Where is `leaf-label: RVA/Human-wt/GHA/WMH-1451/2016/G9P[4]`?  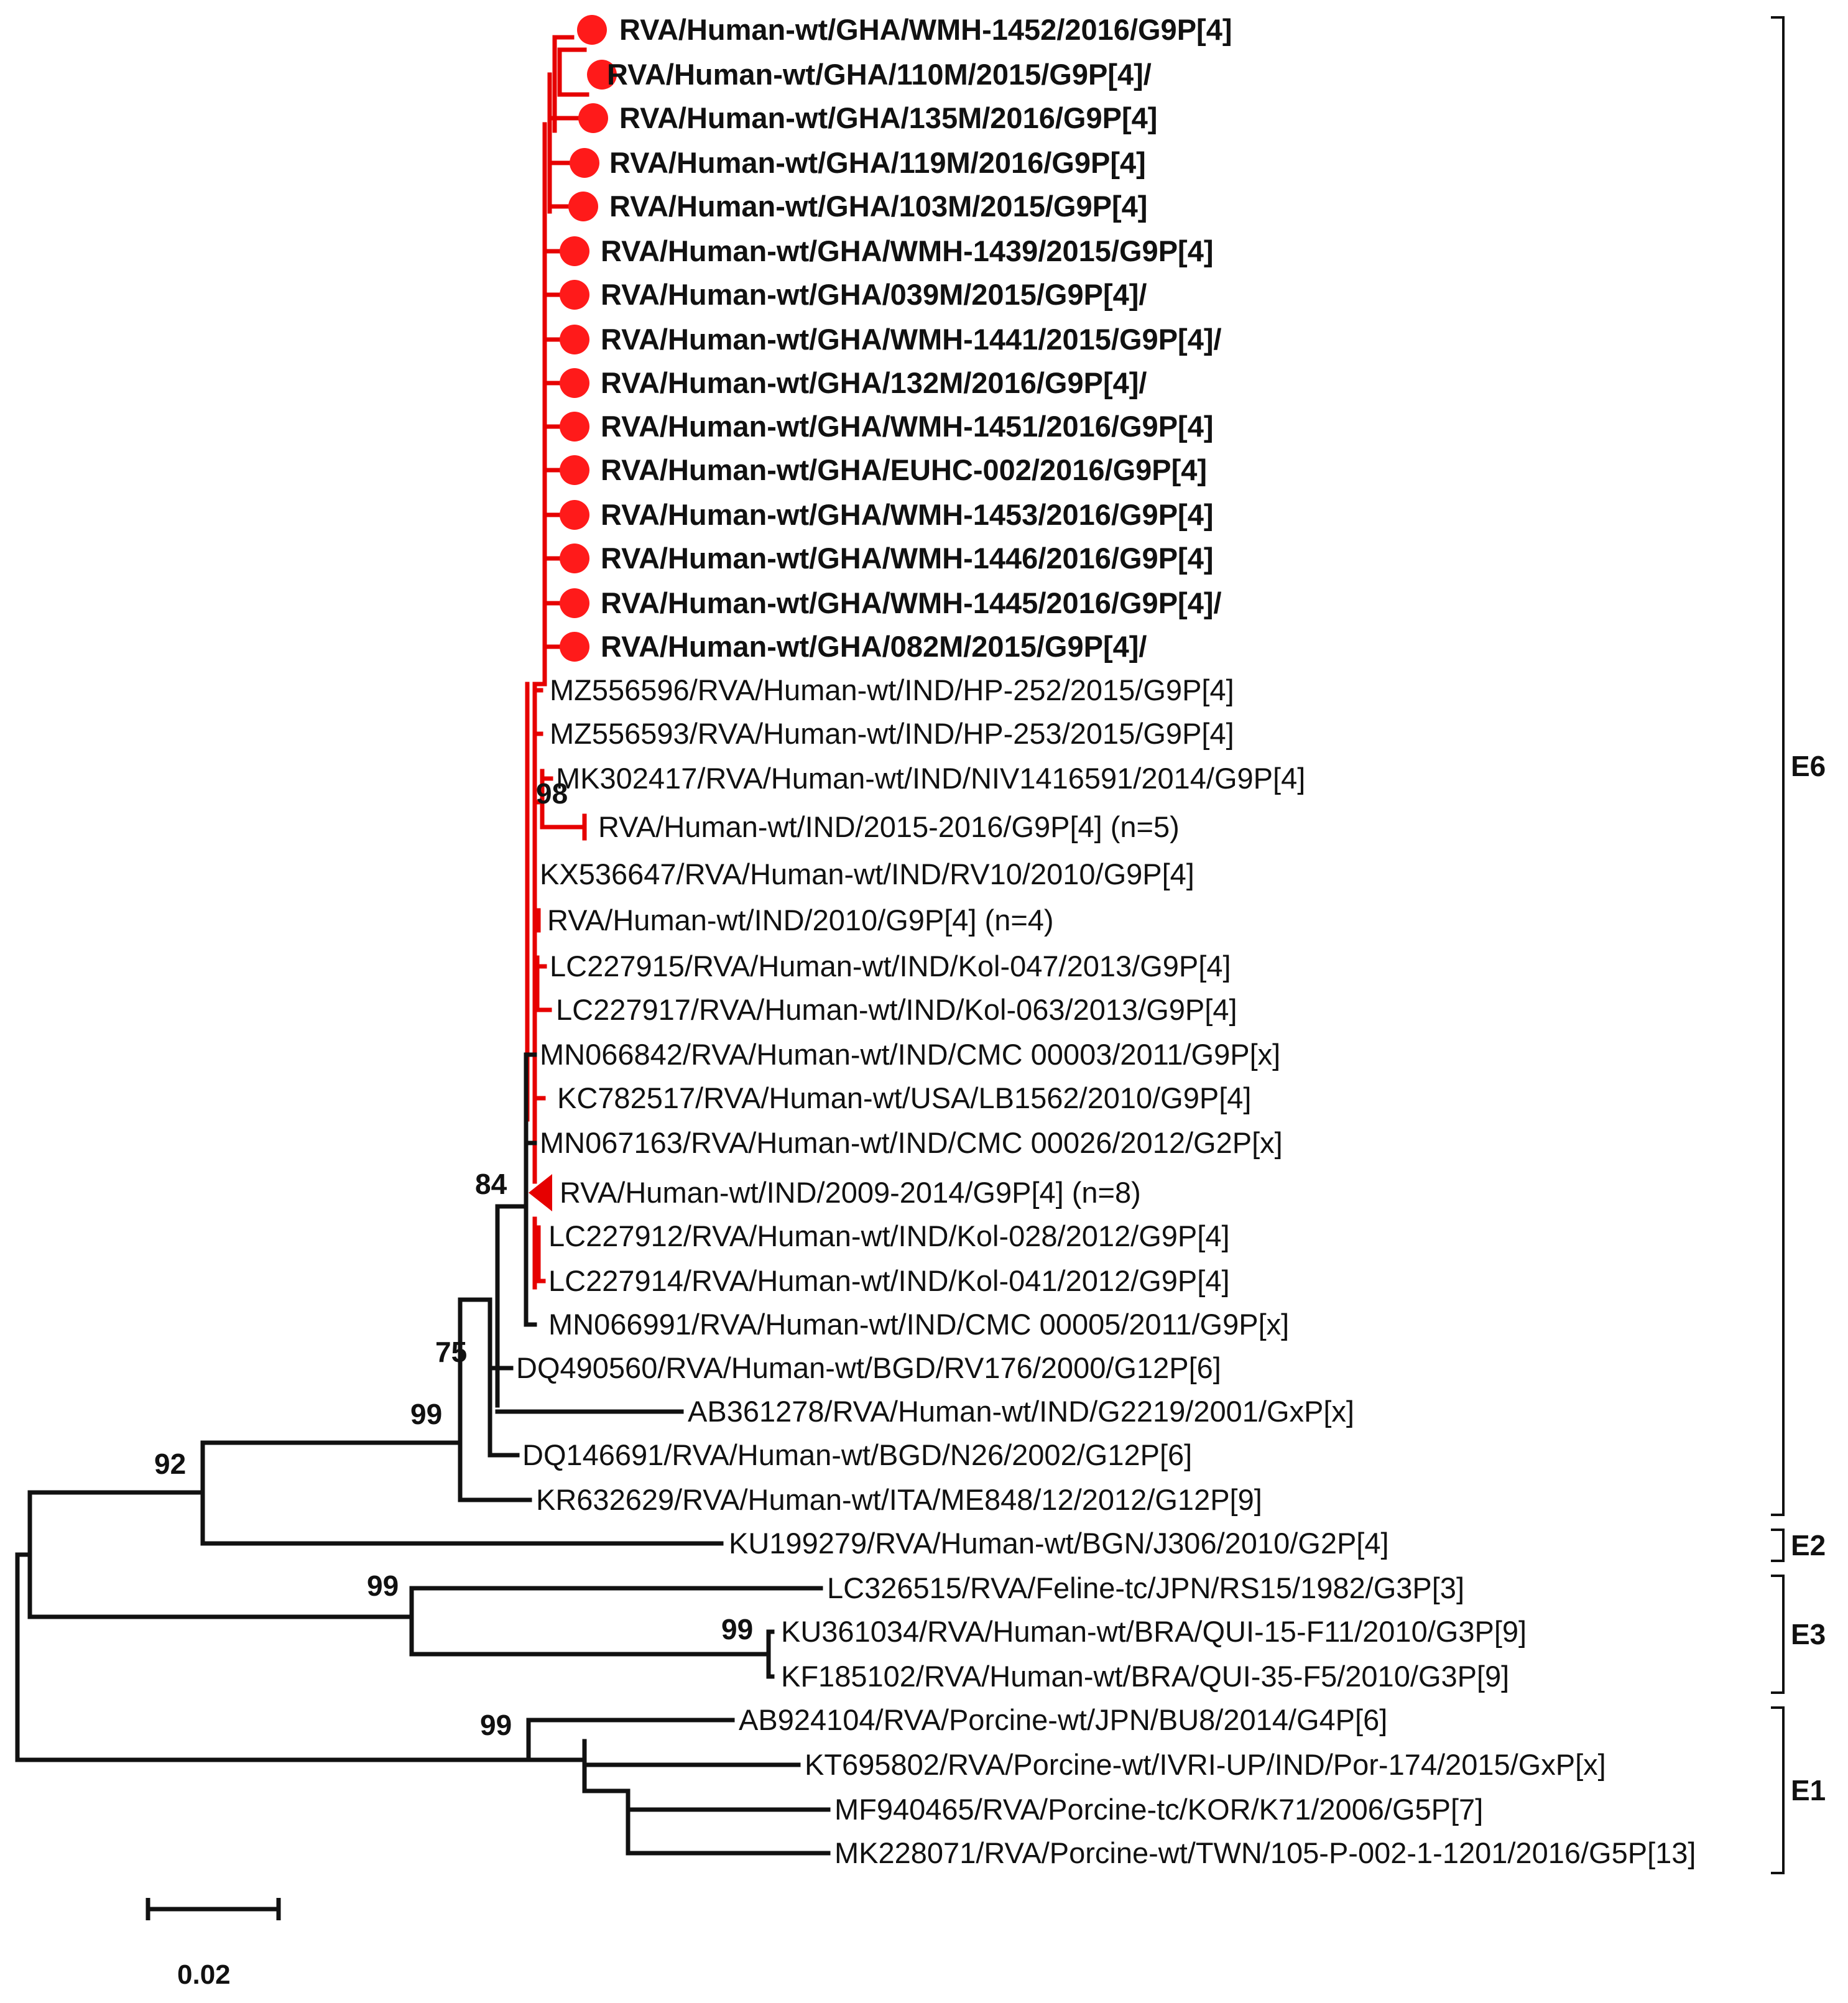
leaf-label: RVA/Human-wt/GHA/WMH-1451/2016/G9P[4] is located at coordinates (907, 427).